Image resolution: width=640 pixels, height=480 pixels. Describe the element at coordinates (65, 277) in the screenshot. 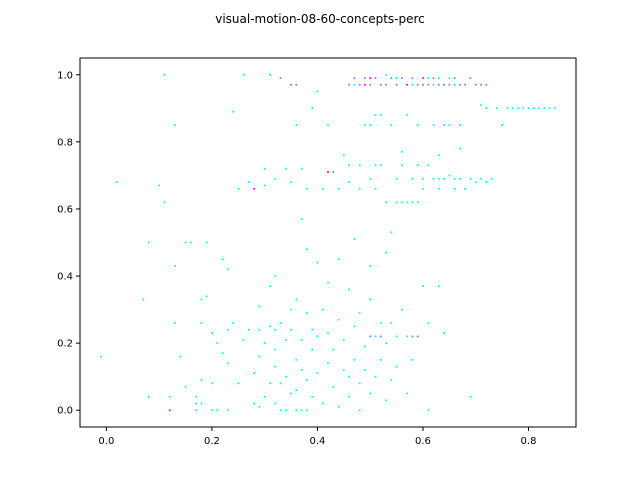

I see `y-tick-label: 0.4` at that location.